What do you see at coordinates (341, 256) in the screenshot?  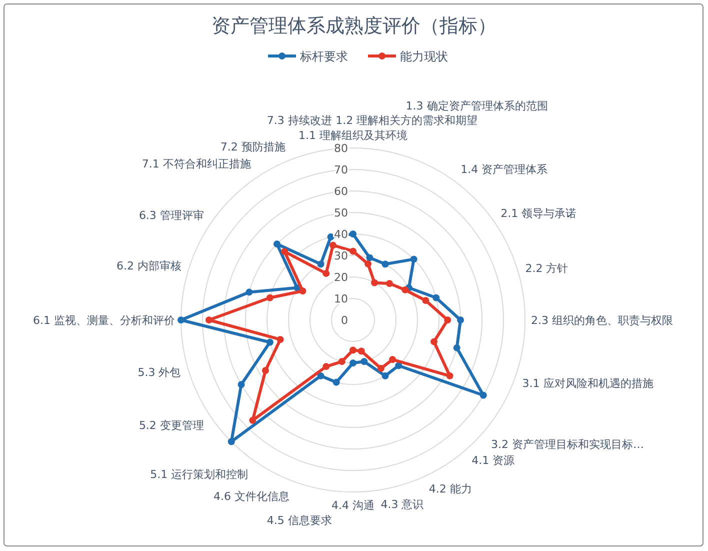 I see `y-tick-label: 30` at bounding box center [341, 256].